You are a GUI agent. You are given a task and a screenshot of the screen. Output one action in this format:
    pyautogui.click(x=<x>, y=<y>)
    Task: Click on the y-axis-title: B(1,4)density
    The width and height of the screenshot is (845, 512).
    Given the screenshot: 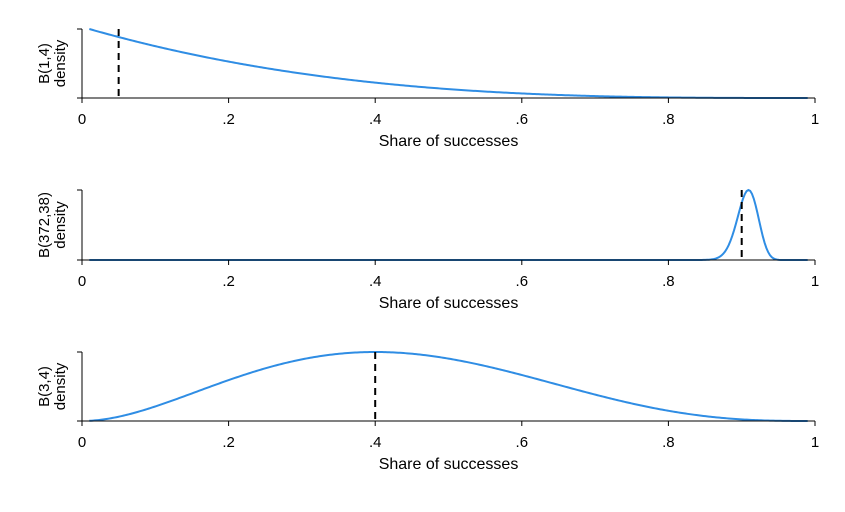 What is the action you would take?
    pyautogui.click(x=52, y=63)
    